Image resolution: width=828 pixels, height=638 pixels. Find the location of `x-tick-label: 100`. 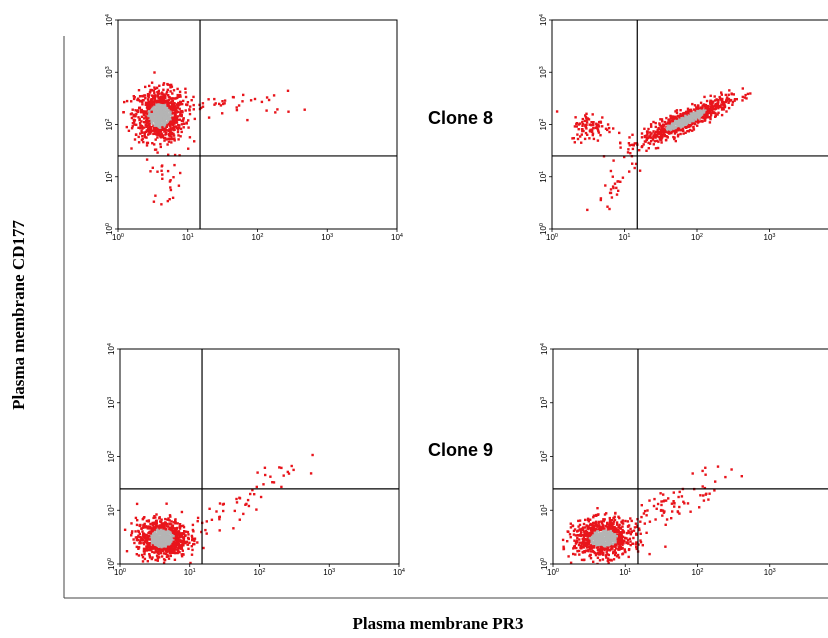

x-tick-label: 100 is located at coordinates (553, 572).